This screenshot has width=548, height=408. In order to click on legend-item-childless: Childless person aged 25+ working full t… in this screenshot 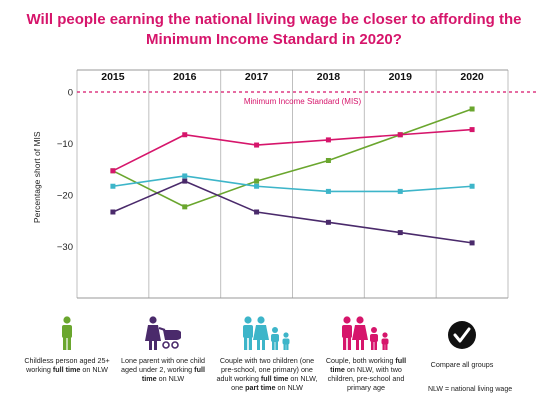, I will do `click(67, 345)`.